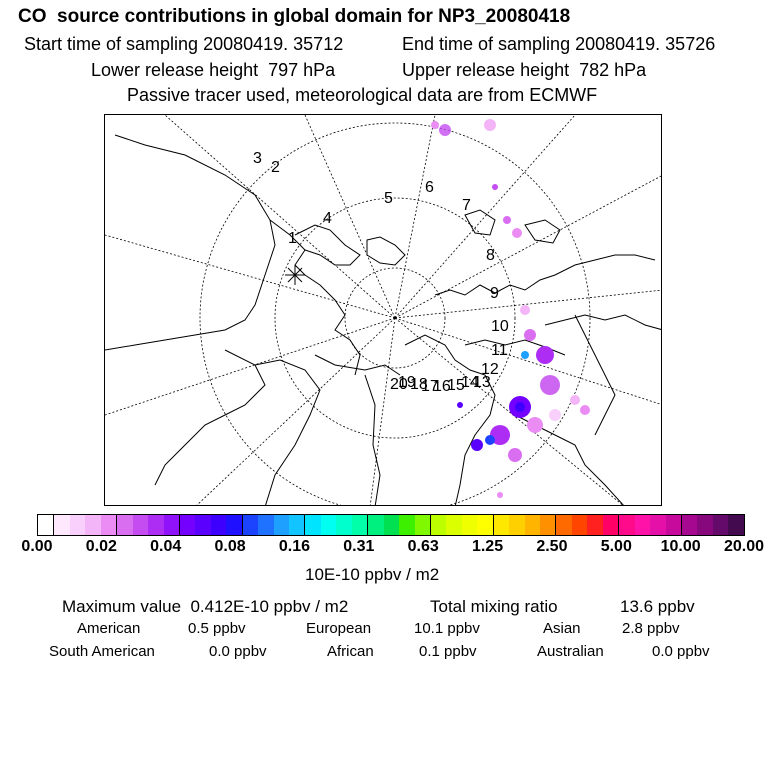 Image resolution: width=768 pixels, height=768 pixels. What do you see at coordinates (559, 44) in the screenshot?
I see `end-time-label: End time of sampling 20080419. 35726` at bounding box center [559, 44].